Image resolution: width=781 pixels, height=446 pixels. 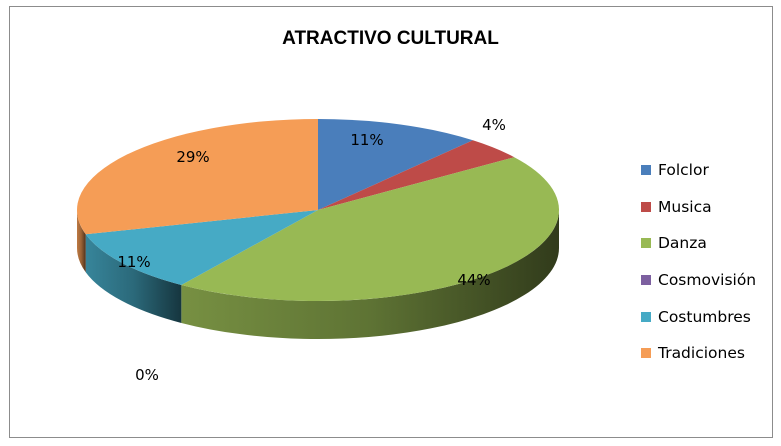 I want to click on data-label-folclor: 11%, so click(x=366, y=140).